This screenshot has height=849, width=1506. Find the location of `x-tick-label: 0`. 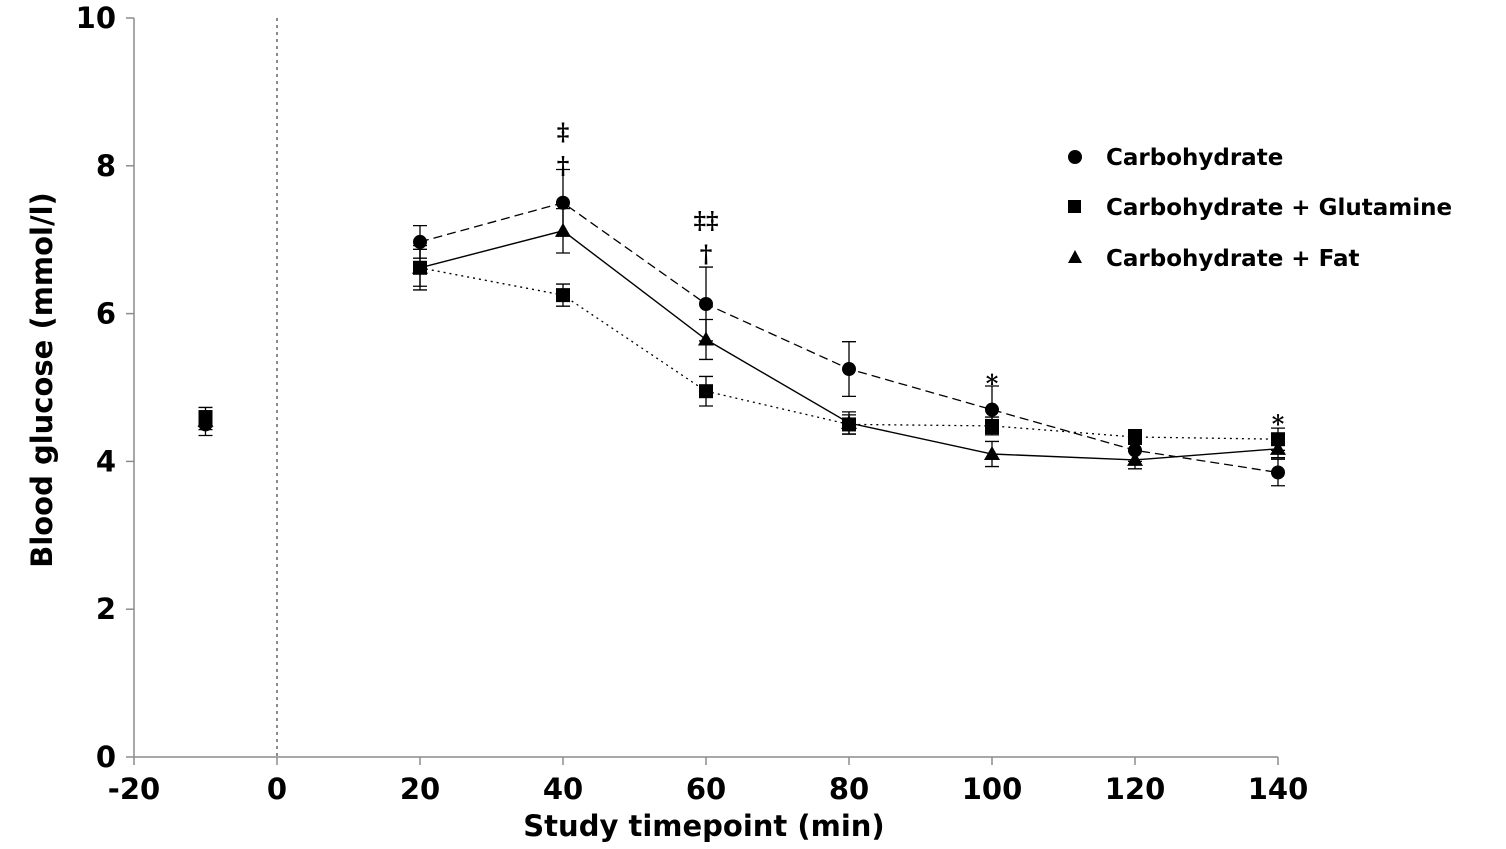

x-tick-label: 0 is located at coordinates (277, 789).